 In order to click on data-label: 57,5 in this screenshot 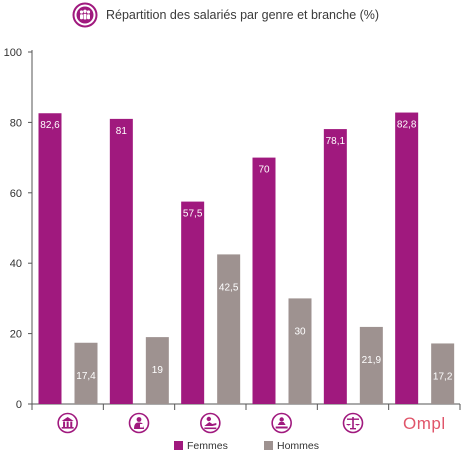, I will do `click(193, 214)`.